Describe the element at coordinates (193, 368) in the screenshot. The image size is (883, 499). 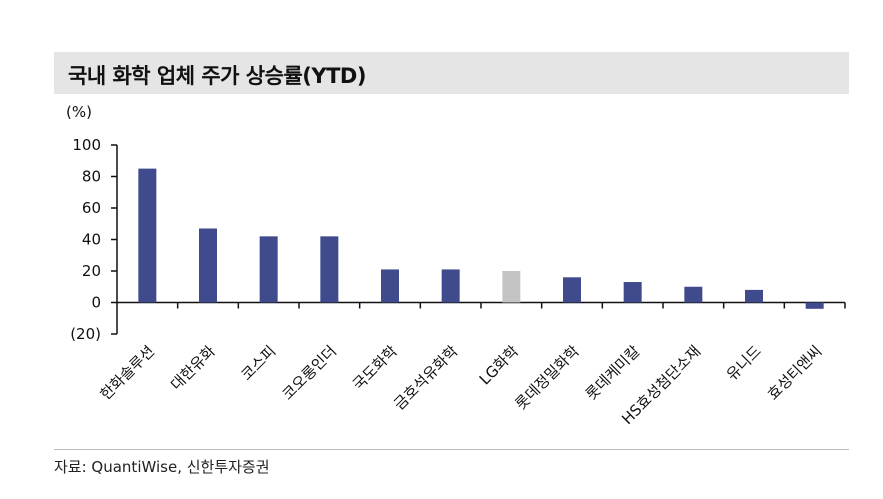
I see `x-tick-label: 대한유화` at that location.